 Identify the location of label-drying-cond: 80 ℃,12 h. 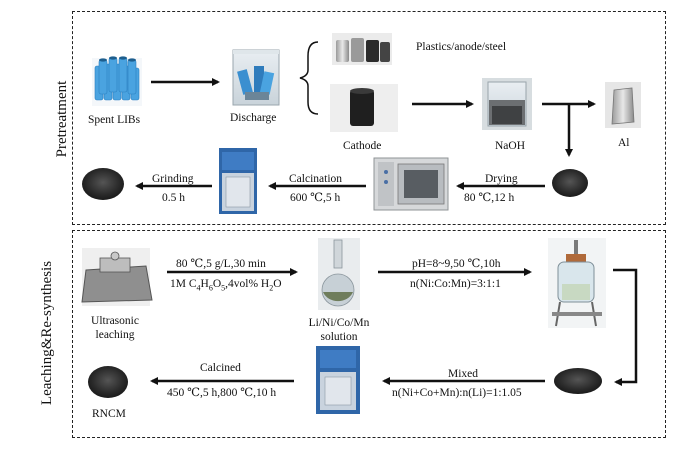
(489, 198).